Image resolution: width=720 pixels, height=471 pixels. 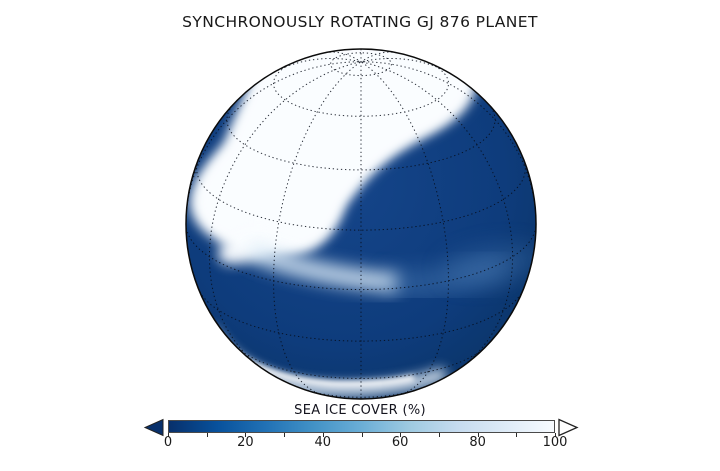 I want to click on figure-title: SYNCHRONOUSLY ROTATING GJ 876 PLANET, so click(x=360, y=22).